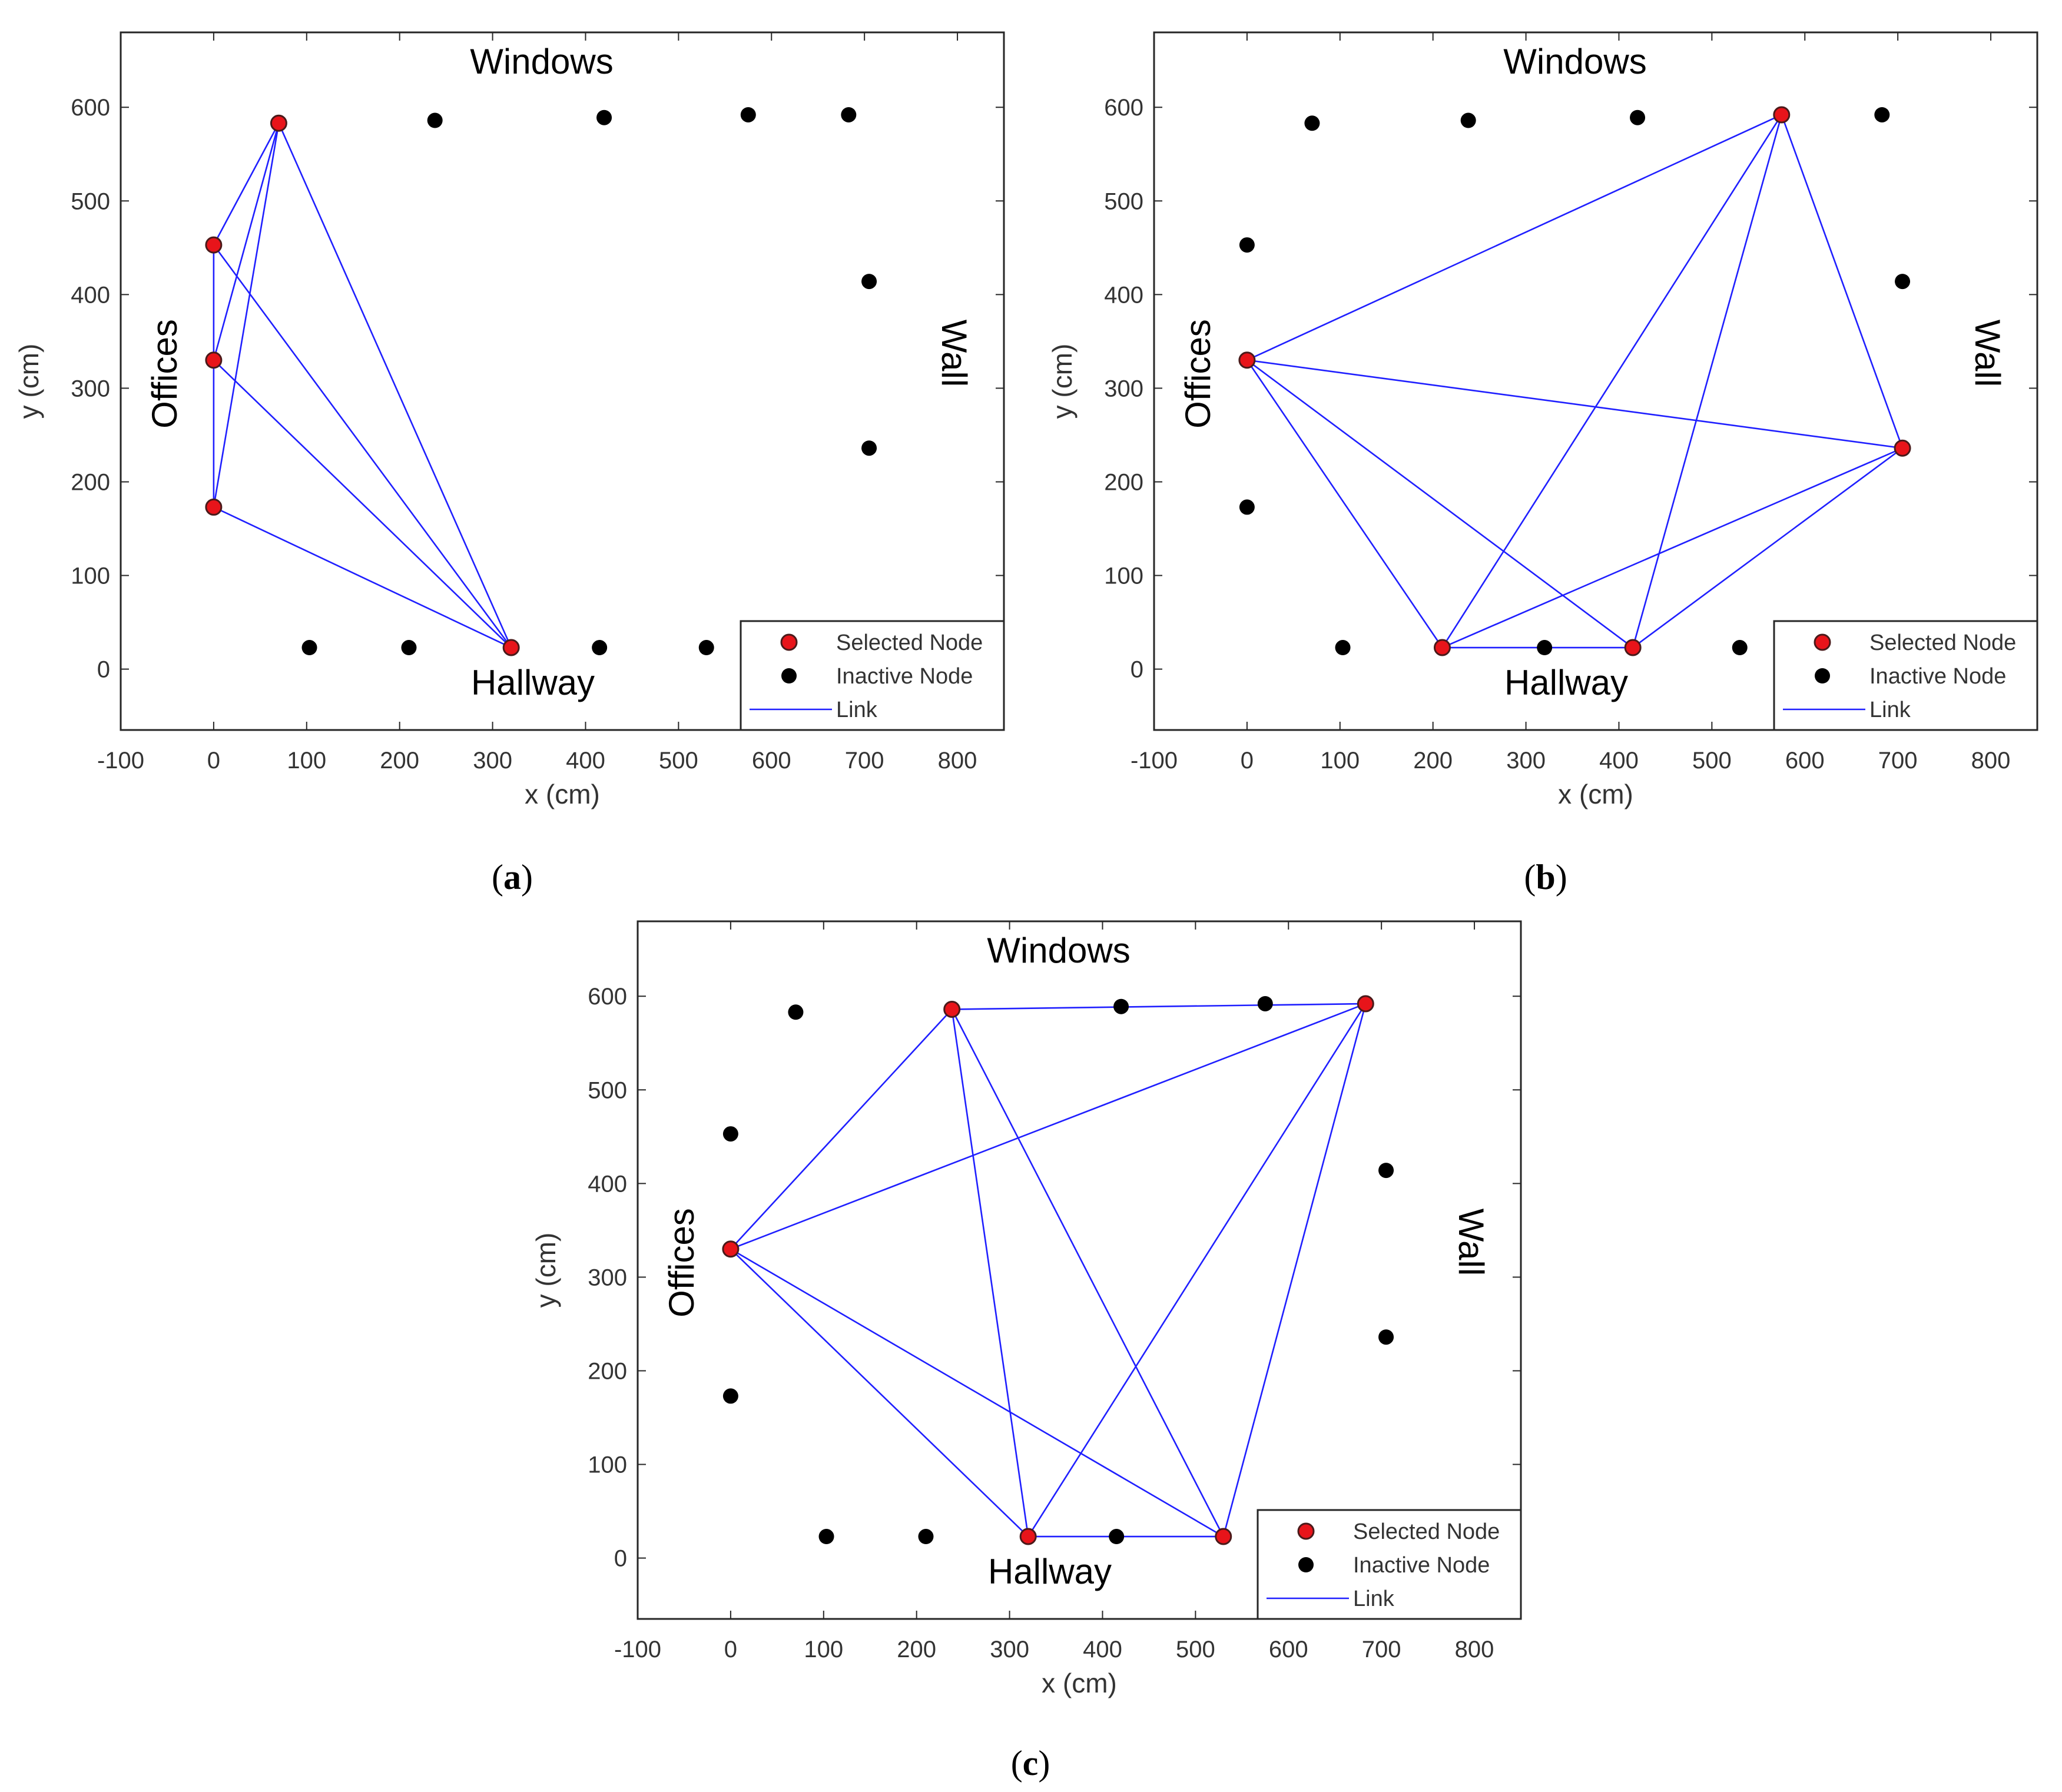  Describe the element at coordinates (1044, 1763) in the screenshot. I see `caption-close-paren: )` at that location.